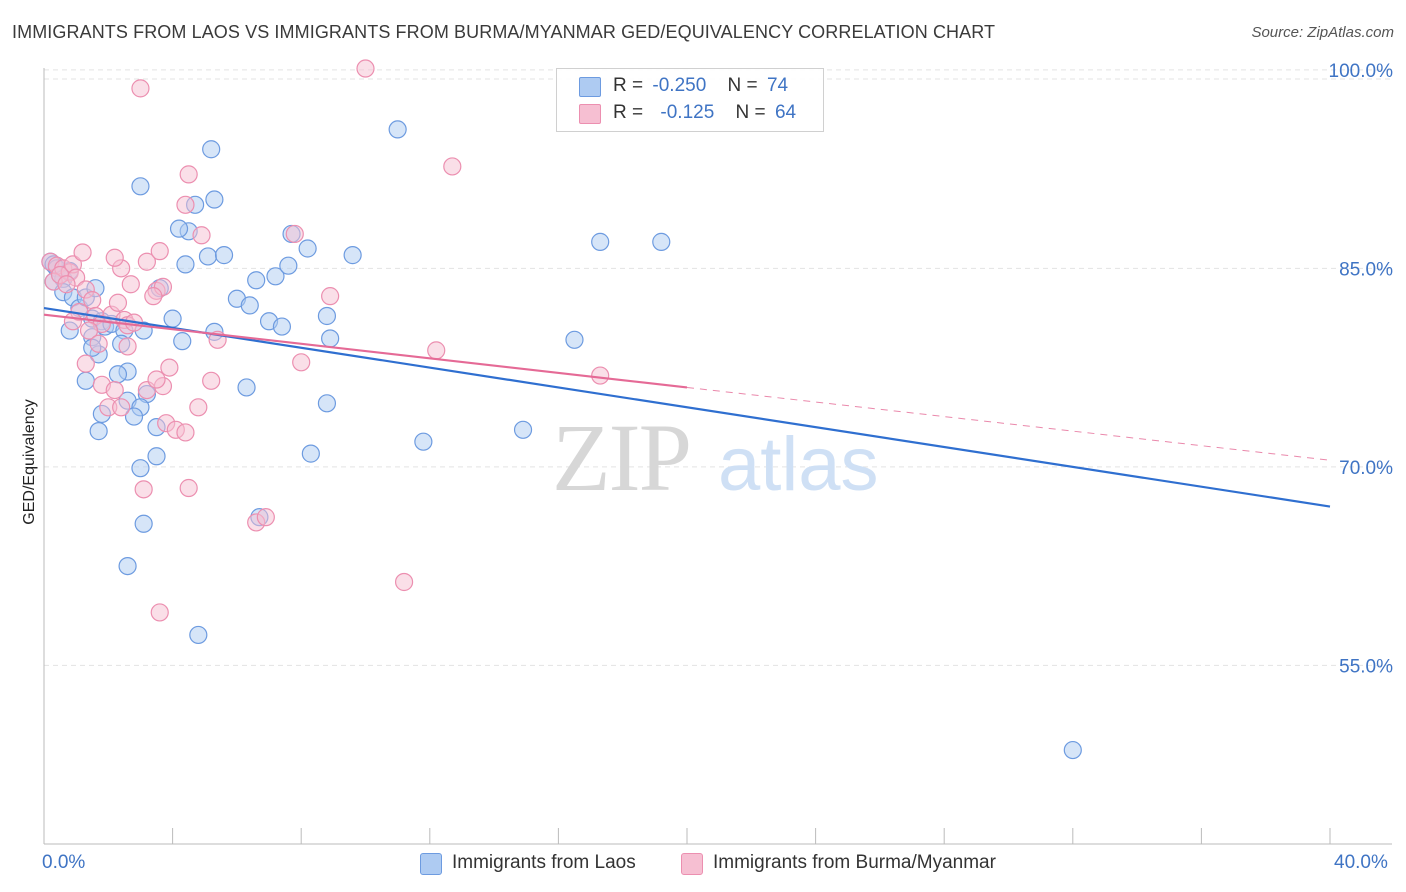 Image resolution: width=1406 pixels, height=892 pixels. What do you see at coordinates (687, 112) in the screenshot?
I see `legend-r-value-burma: -0.125` at bounding box center [687, 112].